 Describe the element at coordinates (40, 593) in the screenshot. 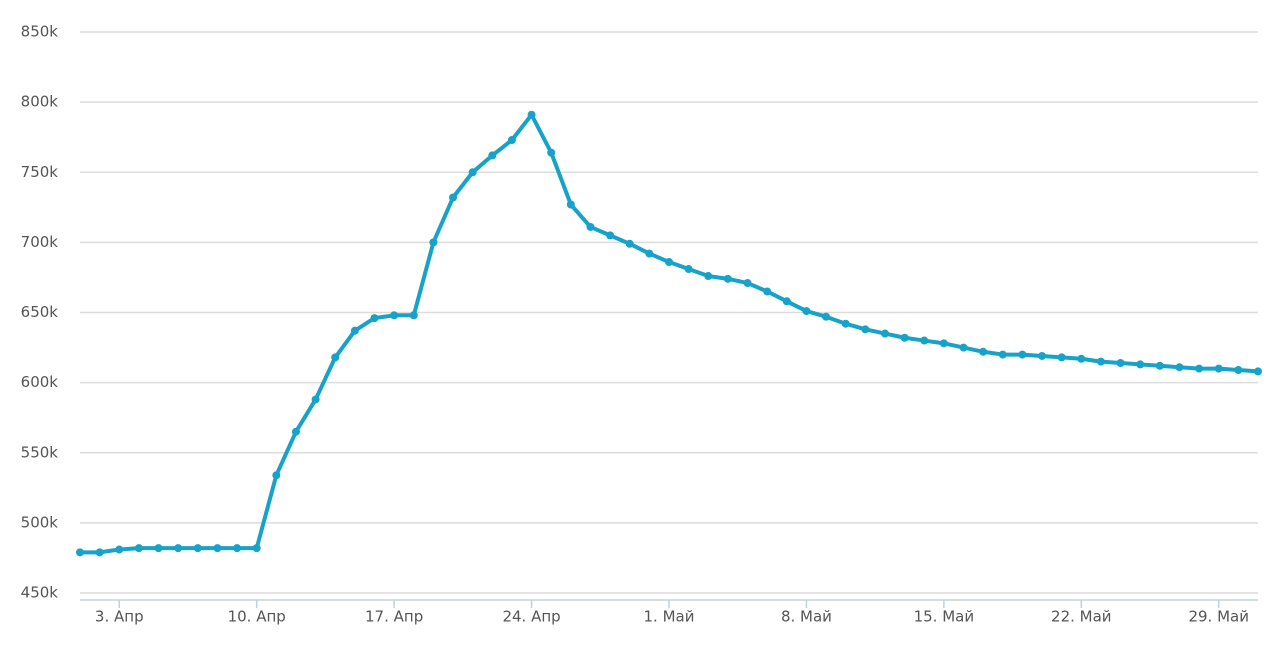

I see `y-tick-label: 450k` at that location.